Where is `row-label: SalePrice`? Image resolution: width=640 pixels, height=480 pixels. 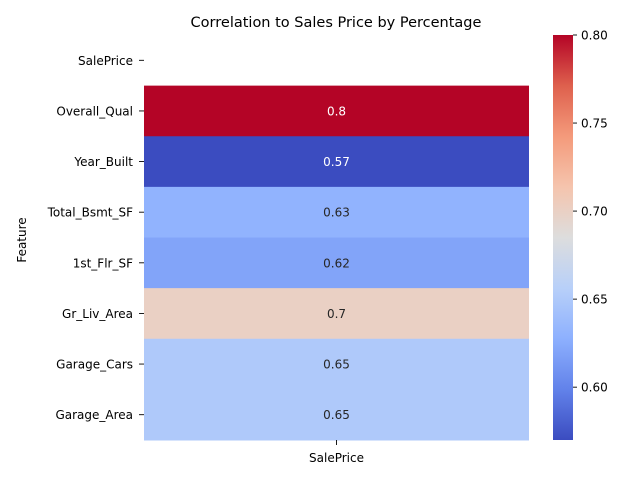 row-label: SalePrice is located at coordinates (105, 61).